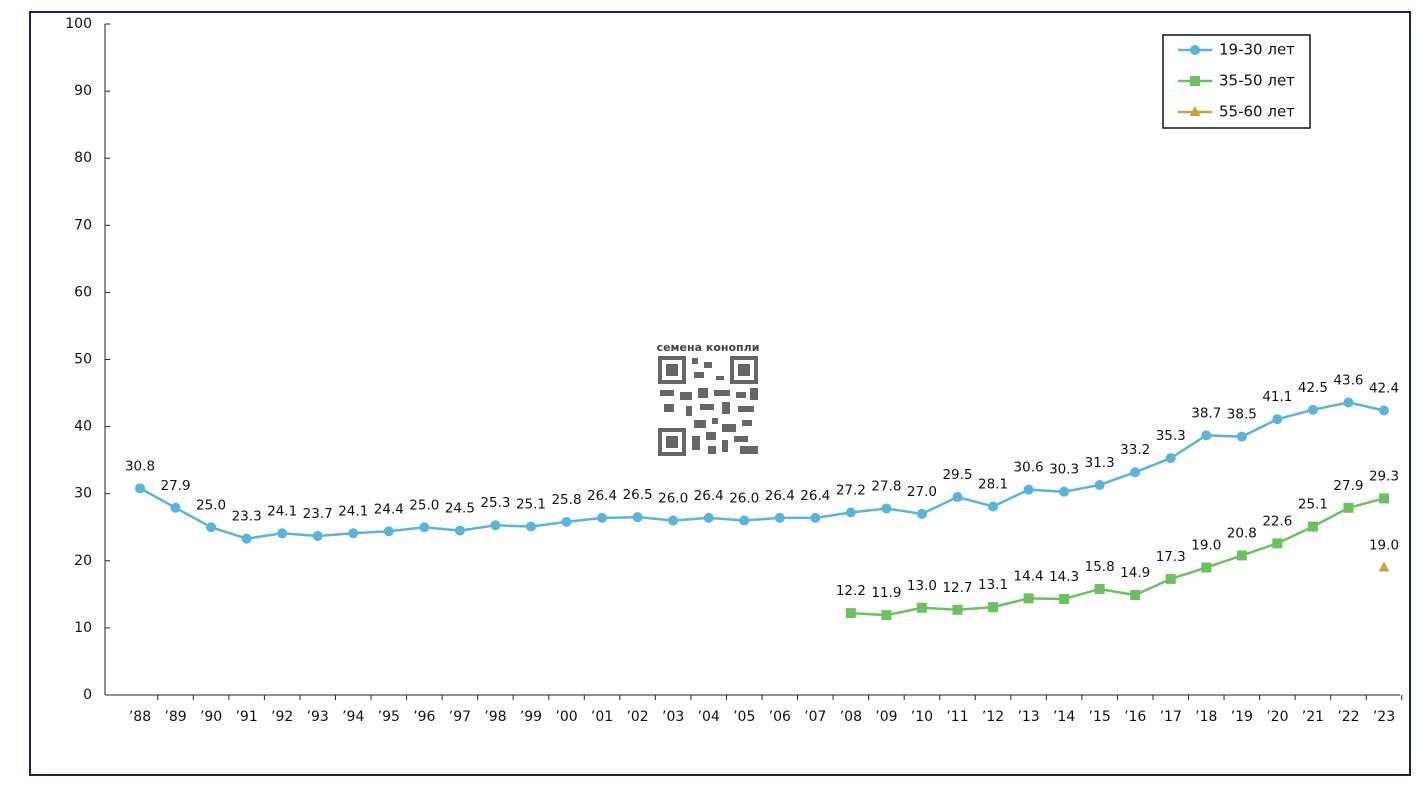  What do you see at coordinates (1277, 521) in the screenshot?
I see `data-label: 22.6` at bounding box center [1277, 521].